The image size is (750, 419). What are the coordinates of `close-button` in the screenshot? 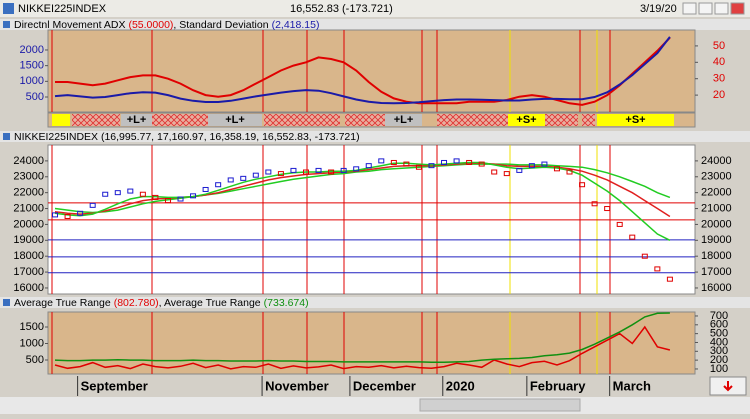 It's located at (737, 8).